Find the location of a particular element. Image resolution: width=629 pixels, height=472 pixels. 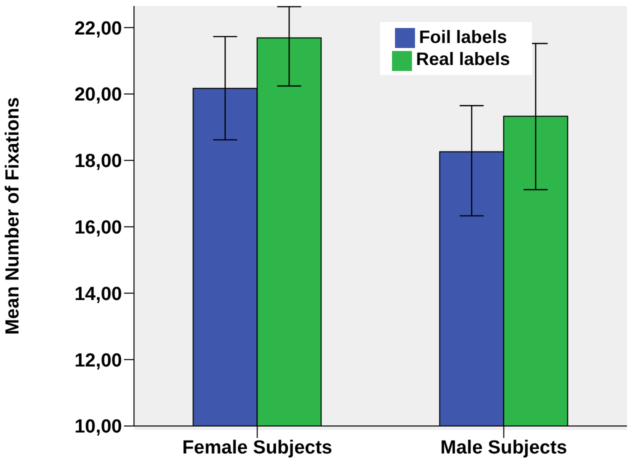

x-tick-label: Male Subjects is located at coordinates (504, 447).